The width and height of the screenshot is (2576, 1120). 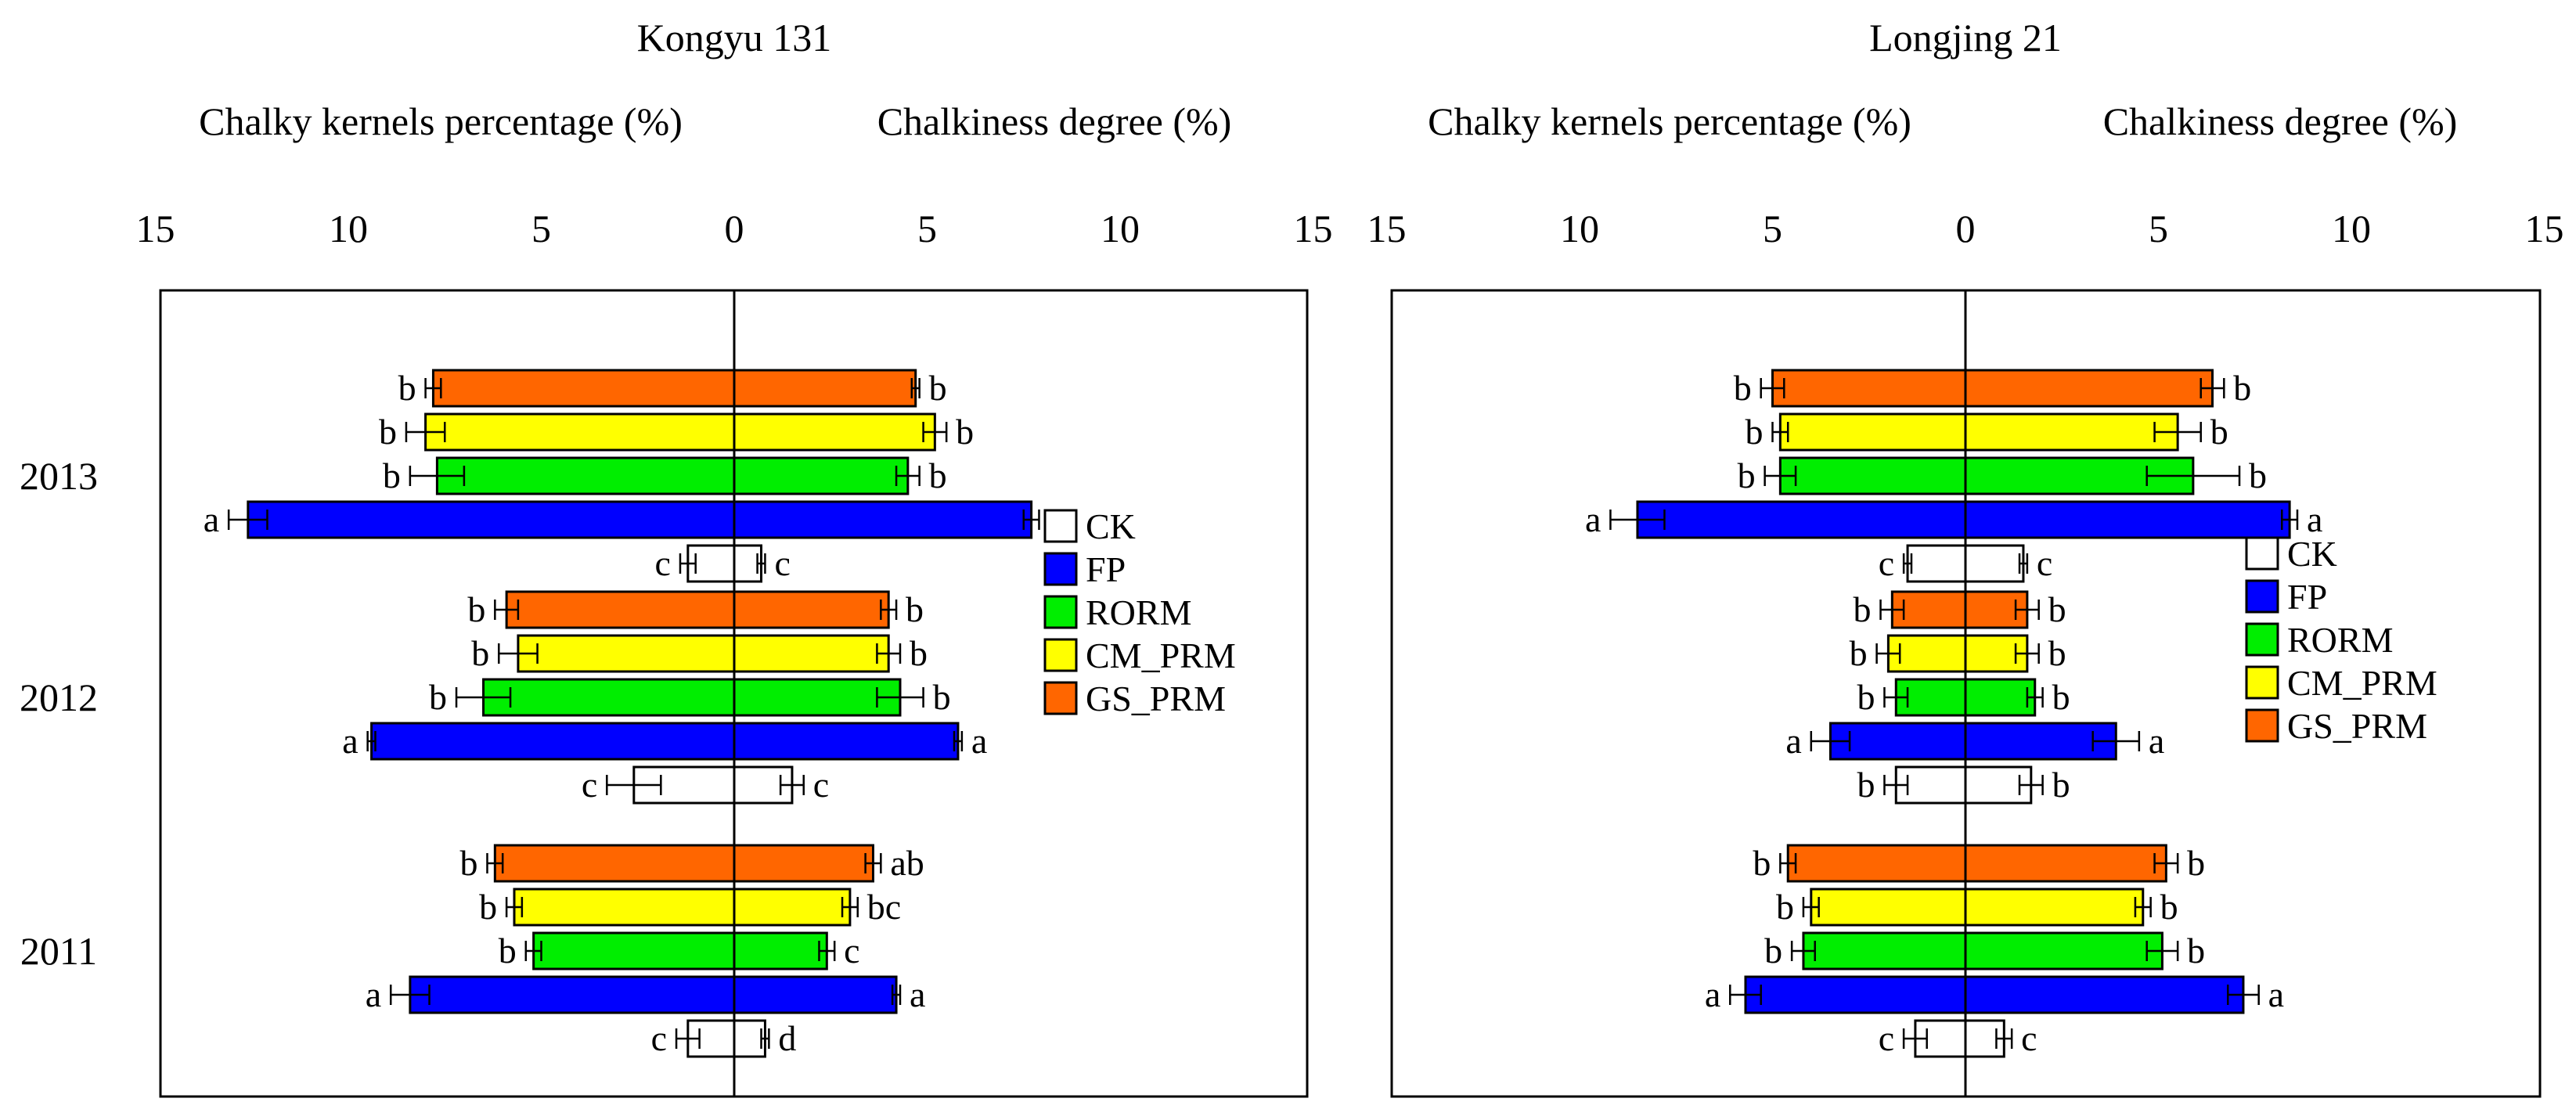 I want to click on legend-swatch-RORM, so click(x=1060, y=612).